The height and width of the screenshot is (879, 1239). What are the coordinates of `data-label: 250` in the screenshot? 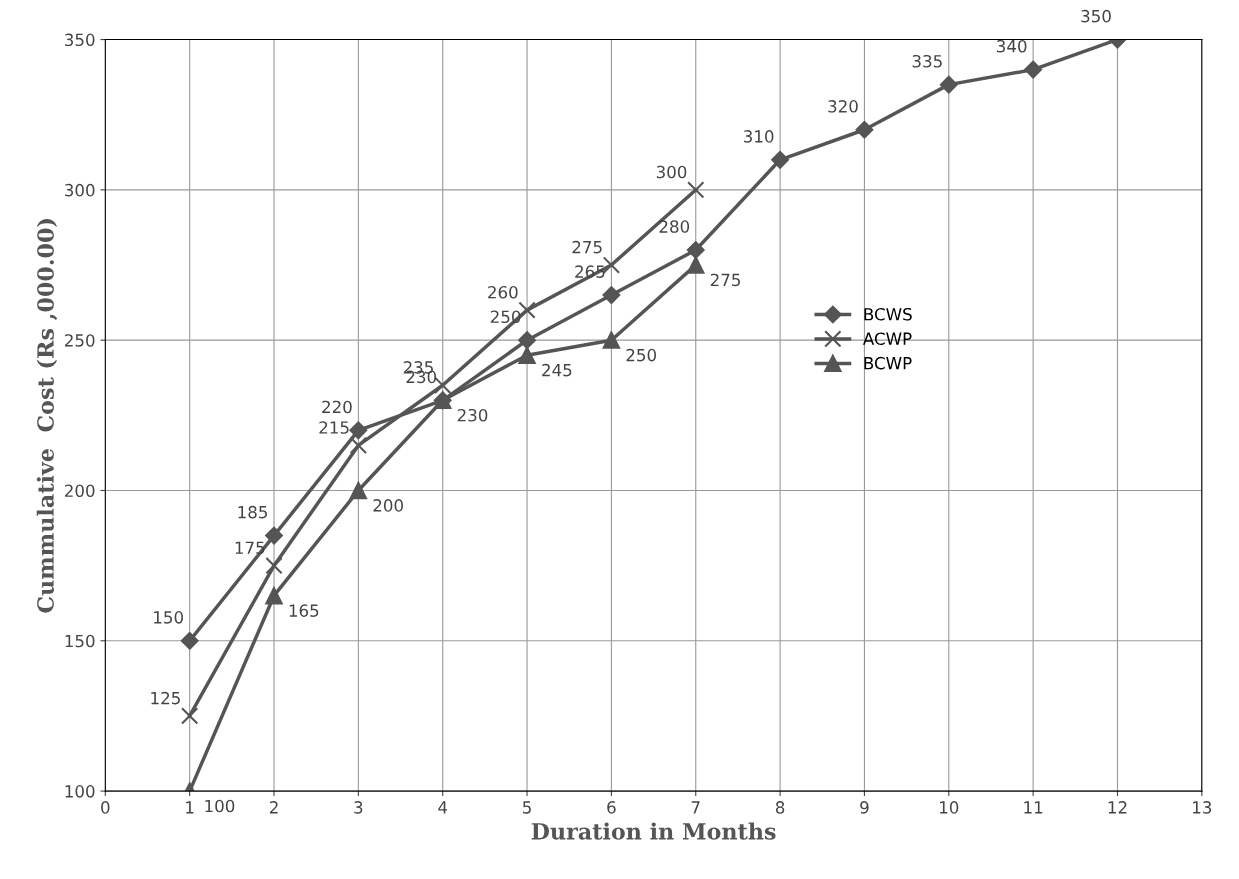 It's located at (641, 355).